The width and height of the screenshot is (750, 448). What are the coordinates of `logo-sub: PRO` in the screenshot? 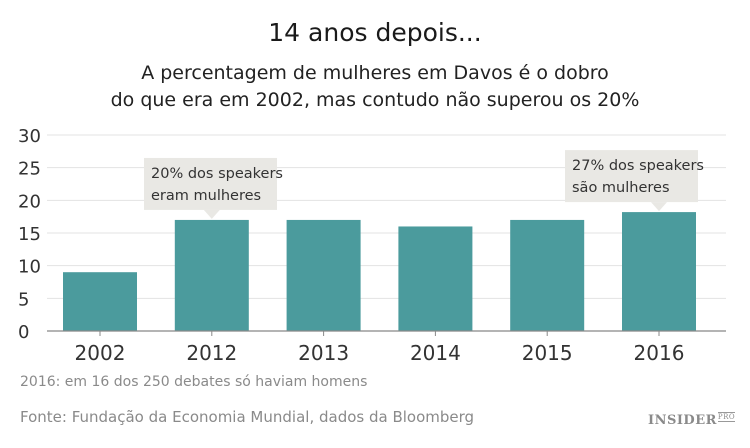 It's located at (726, 417).